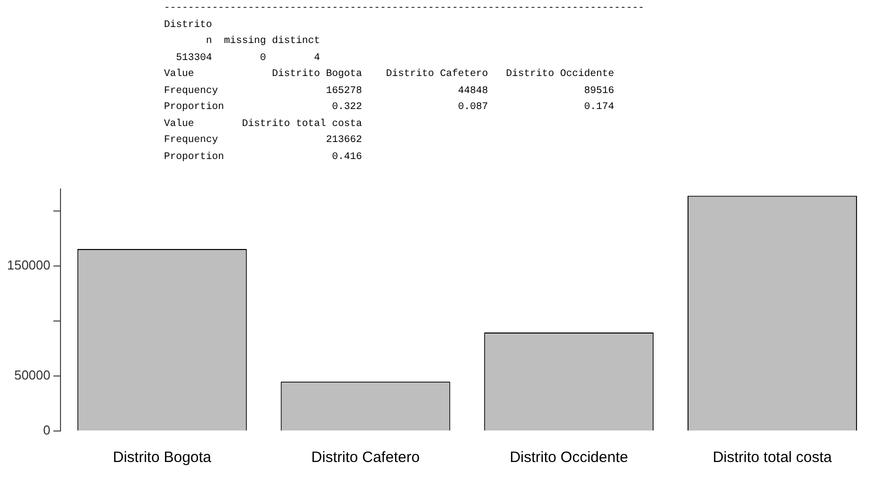 Image resolution: width=874 pixels, height=489 pixels. I want to click on text: Frequency 165278 44848 89516, so click(390, 91).